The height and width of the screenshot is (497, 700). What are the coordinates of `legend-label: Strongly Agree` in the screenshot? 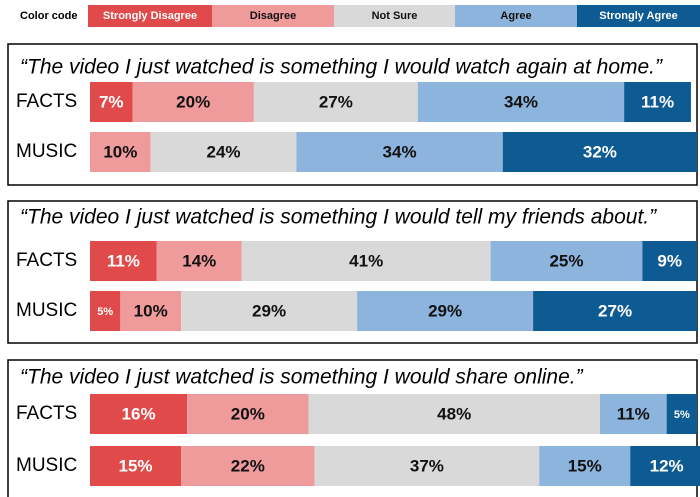 It's located at (638, 16).